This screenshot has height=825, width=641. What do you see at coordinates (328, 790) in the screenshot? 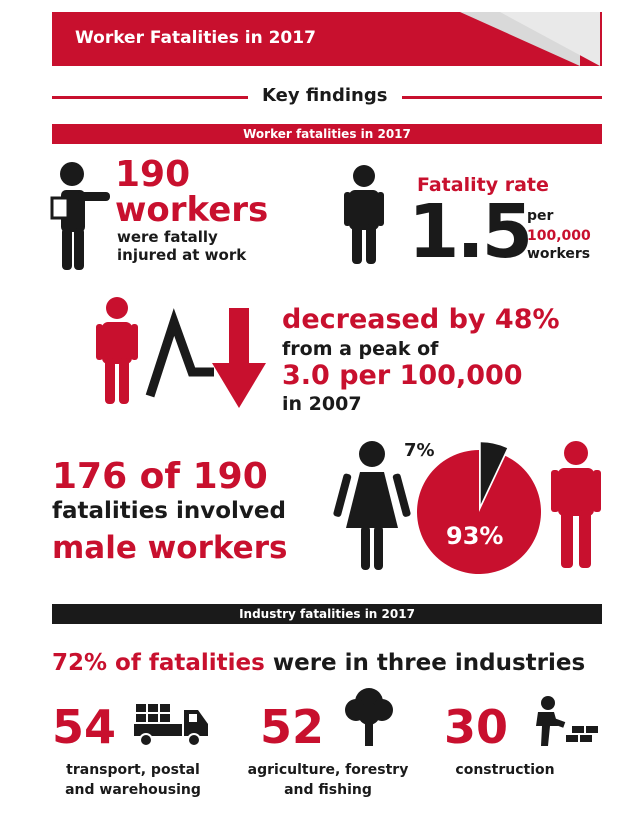
I see `label-line: and fishing` at bounding box center [328, 790].